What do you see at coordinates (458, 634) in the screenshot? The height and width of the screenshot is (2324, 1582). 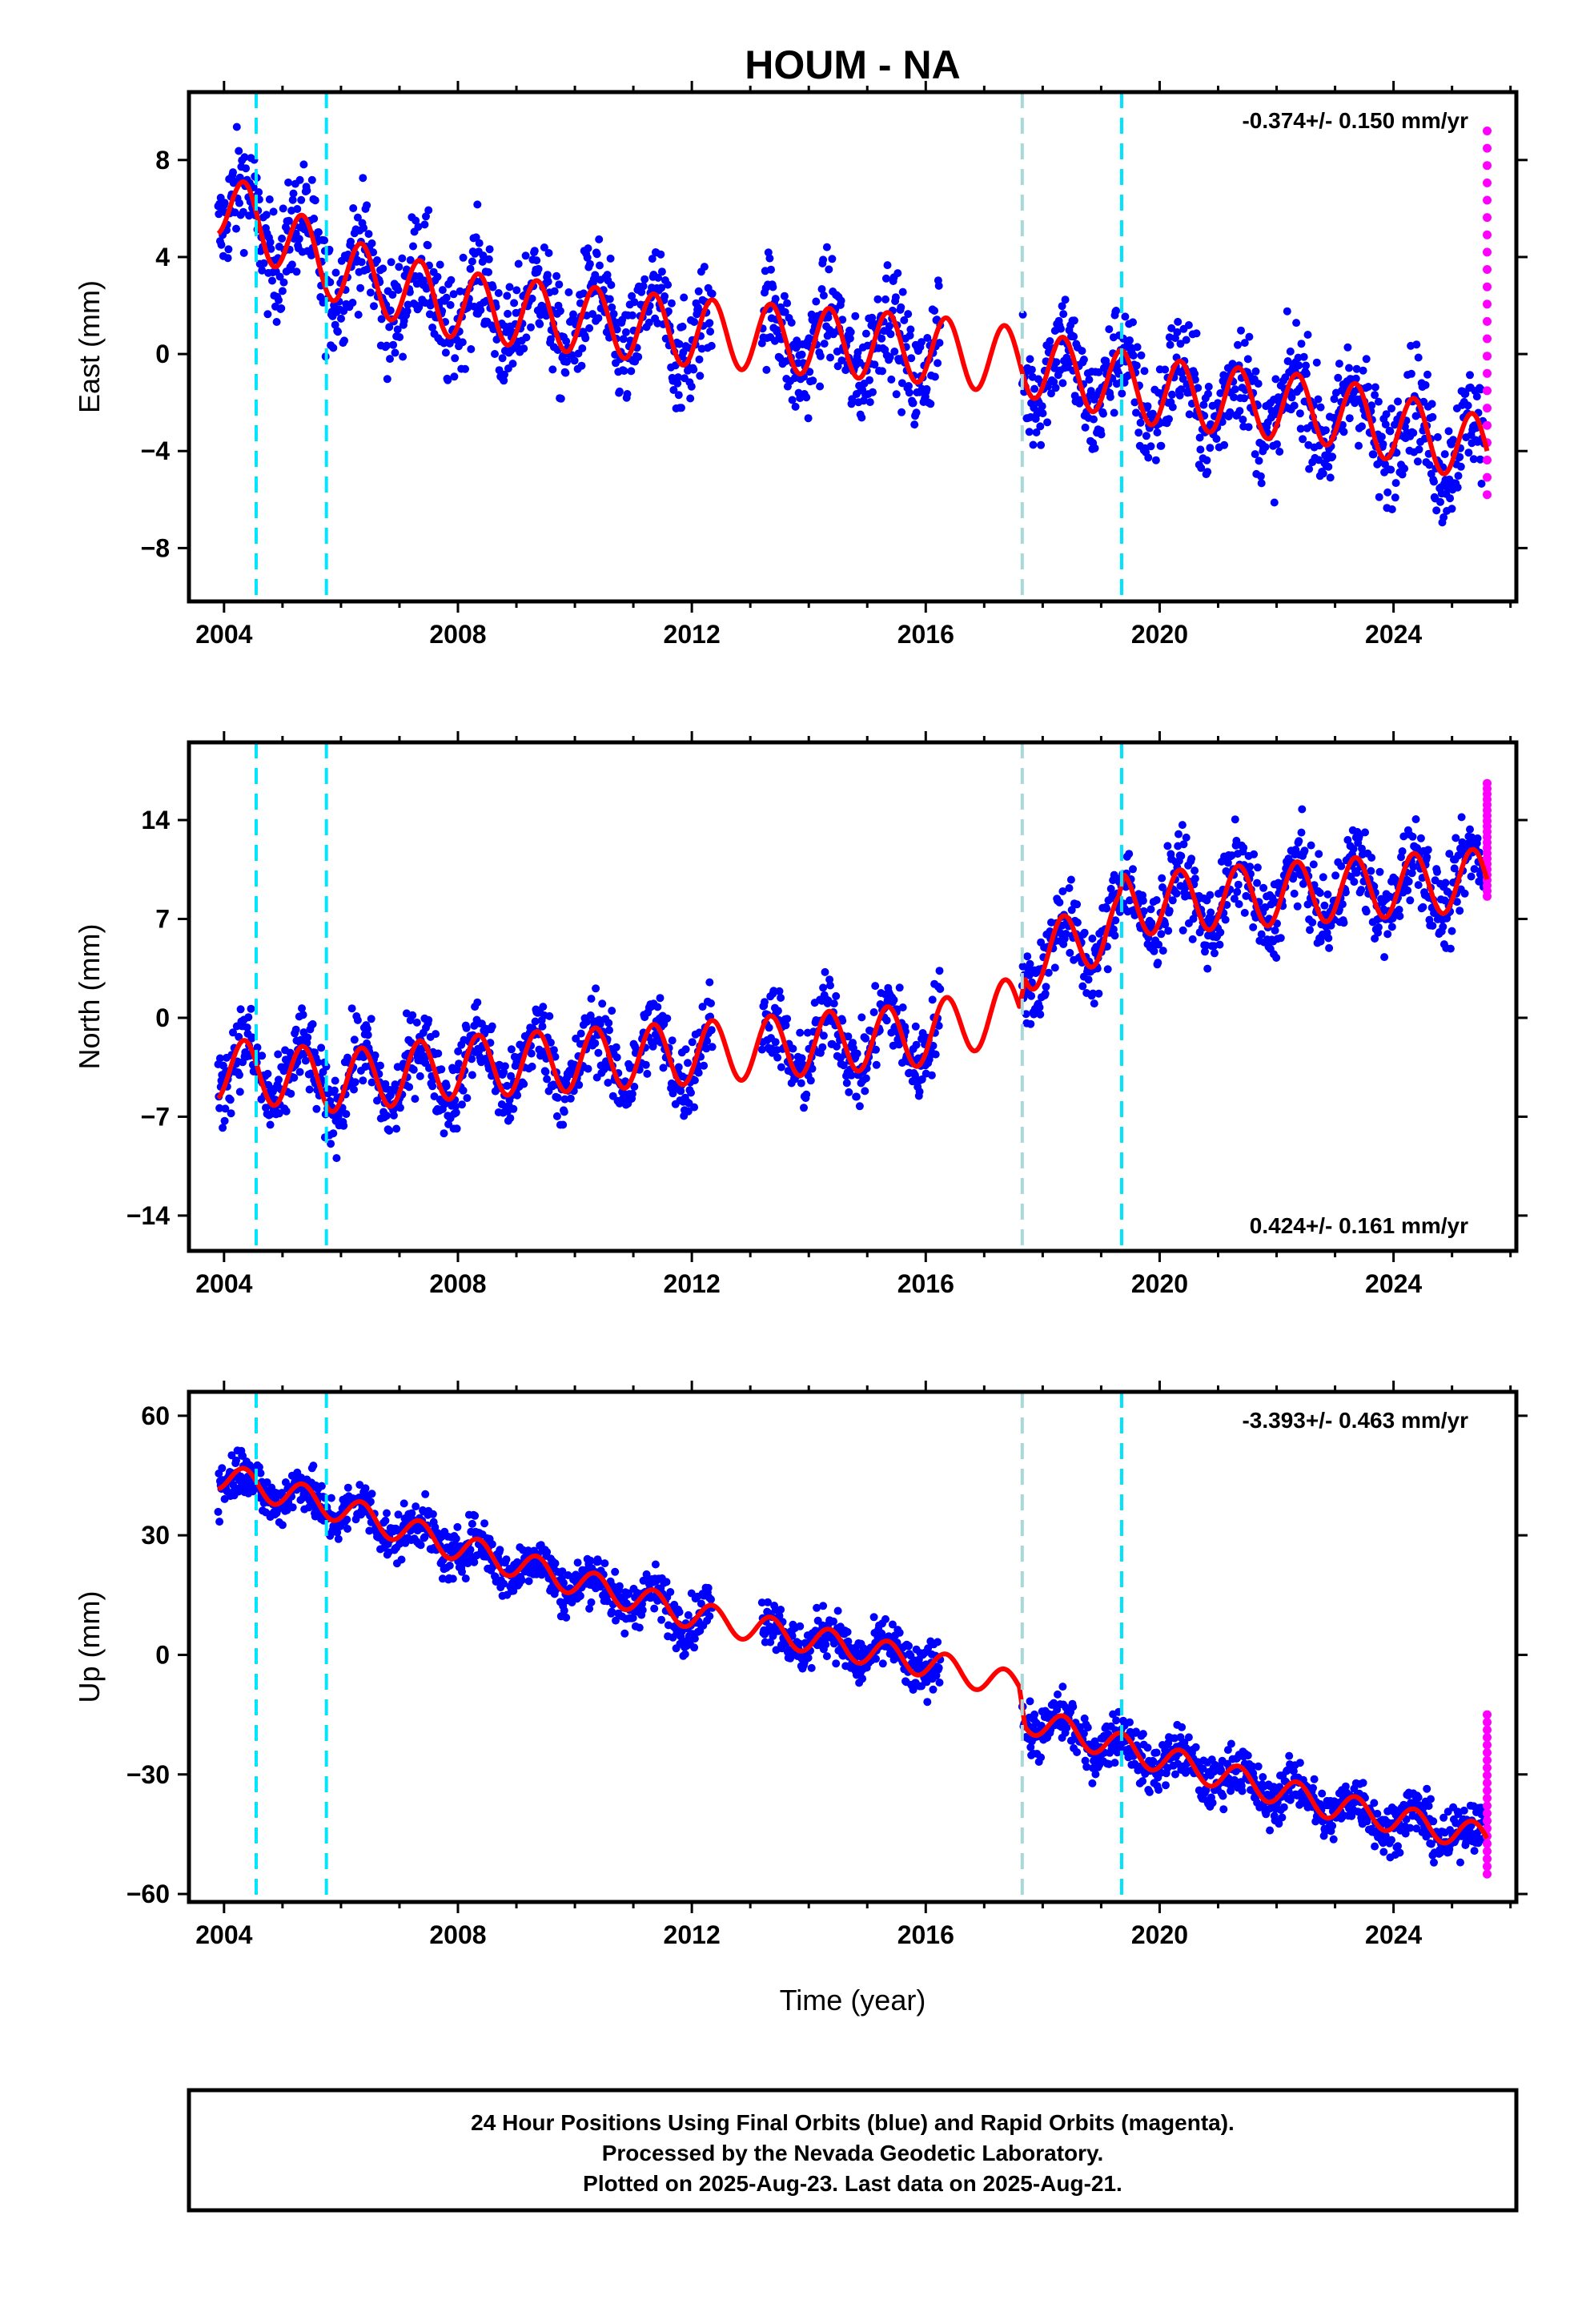 I see `x-tick-label: 2008` at bounding box center [458, 634].